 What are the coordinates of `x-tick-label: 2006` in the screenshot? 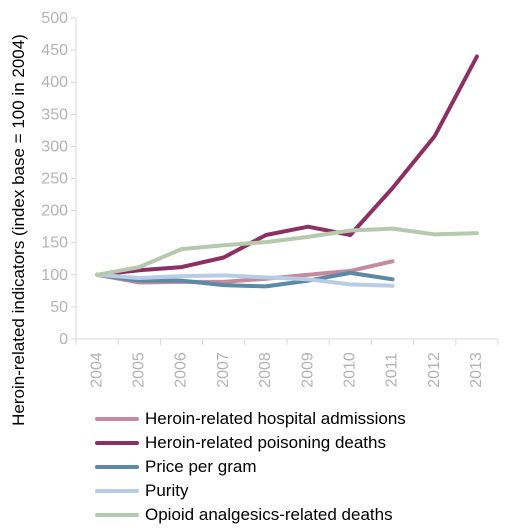 It's located at (181, 370).